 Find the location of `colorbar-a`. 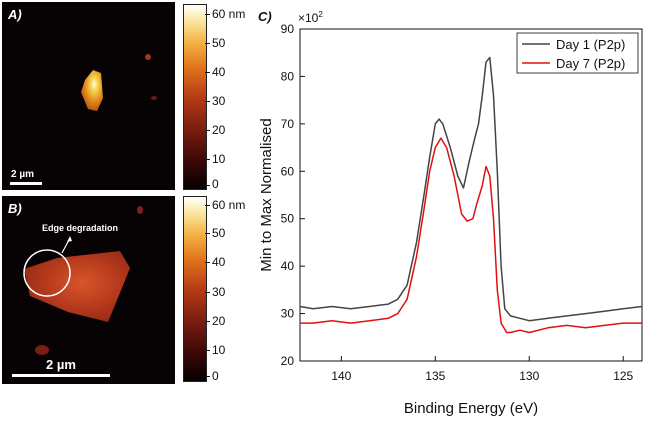

colorbar-a is located at coordinates (195, 97).